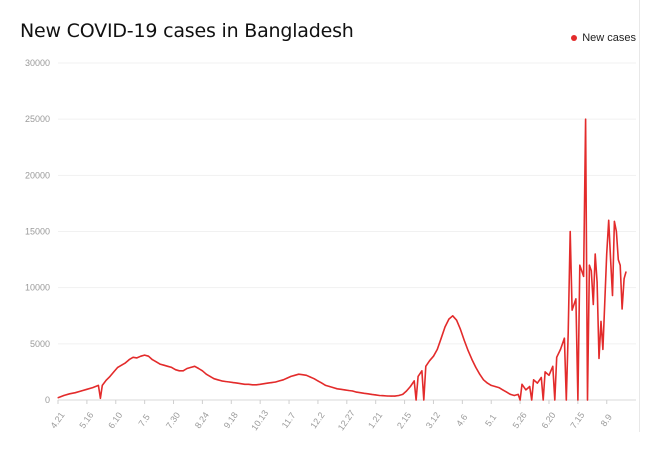  Describe the element at coordinates (57, 420) in the screenshot. I see `x-tick-label: 4.21` at that location.